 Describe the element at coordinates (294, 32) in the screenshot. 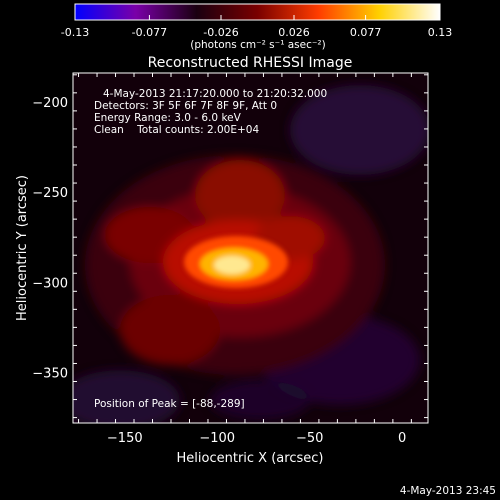

I see `colorbar-tick-label: 0.026` at that location.